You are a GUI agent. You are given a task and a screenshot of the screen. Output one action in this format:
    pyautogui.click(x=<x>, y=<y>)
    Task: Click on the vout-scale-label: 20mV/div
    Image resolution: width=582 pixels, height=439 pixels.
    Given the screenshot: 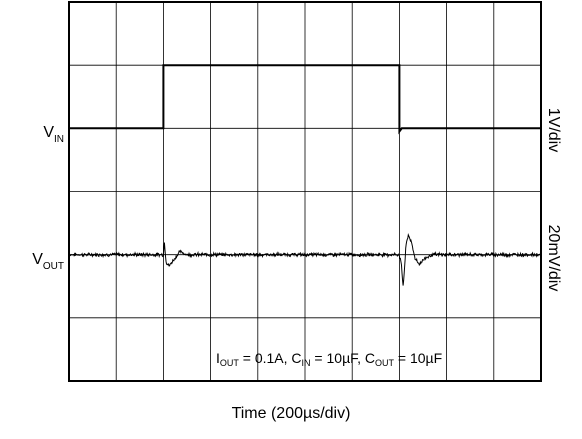 What is the action you would take?
    pyautogui.click(x=553, y=258)
    